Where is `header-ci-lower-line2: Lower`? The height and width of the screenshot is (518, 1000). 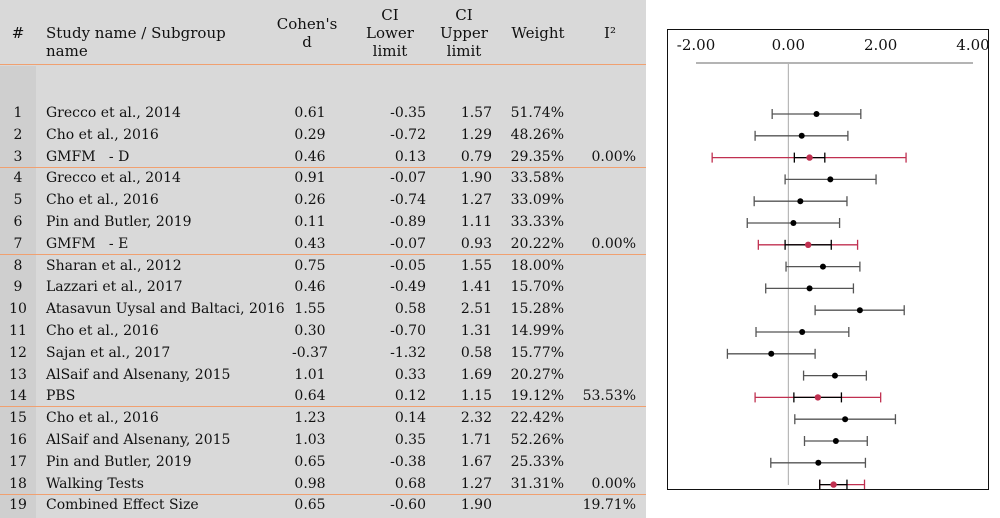
header-ci-lower-line2: Lower is located at coordinates (390, 33).